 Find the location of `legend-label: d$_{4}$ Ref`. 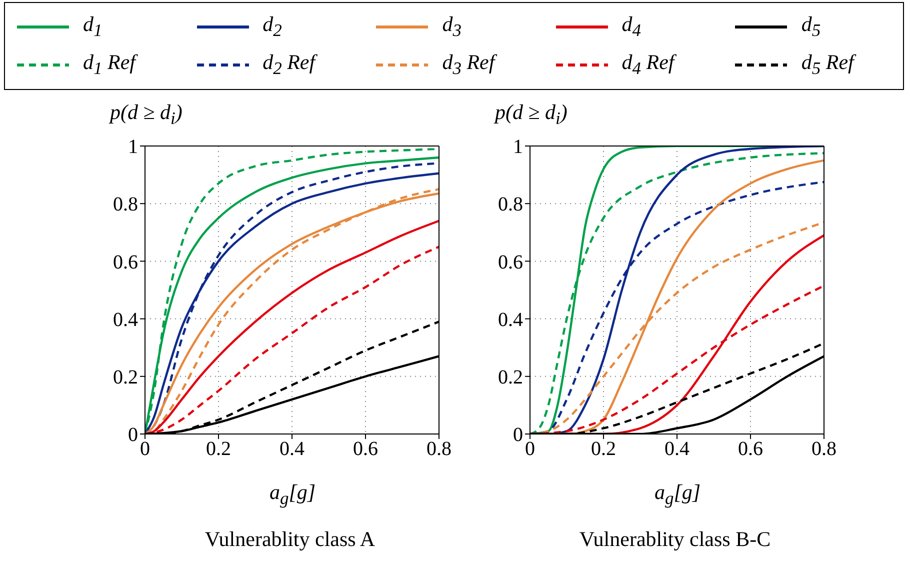

legend-label: d$_{4}$ Ref is located at coordinates (648, 65).